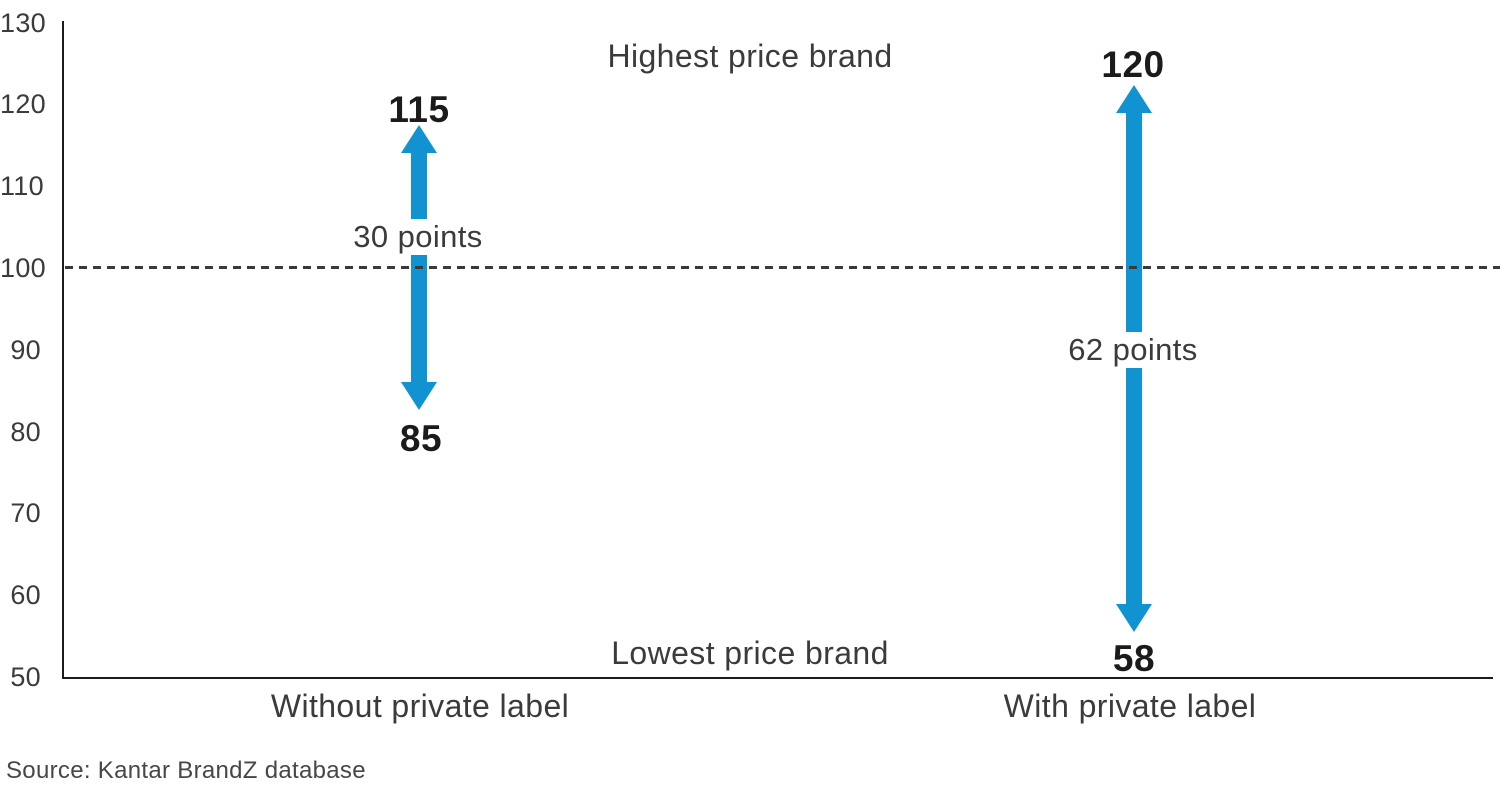 The image size is (1500, 800). What do you see at coordinates (1134, 658) in the screenshot?
I see `right-low-value: 58` at bounding box center [1134, 658].